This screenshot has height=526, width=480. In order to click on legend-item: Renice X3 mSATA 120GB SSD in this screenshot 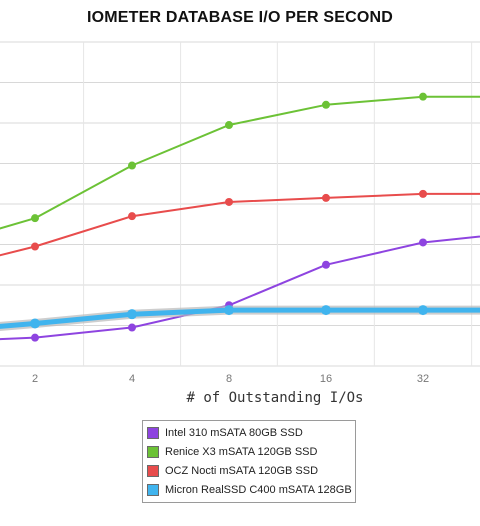, I will do `click(249, 451)`.